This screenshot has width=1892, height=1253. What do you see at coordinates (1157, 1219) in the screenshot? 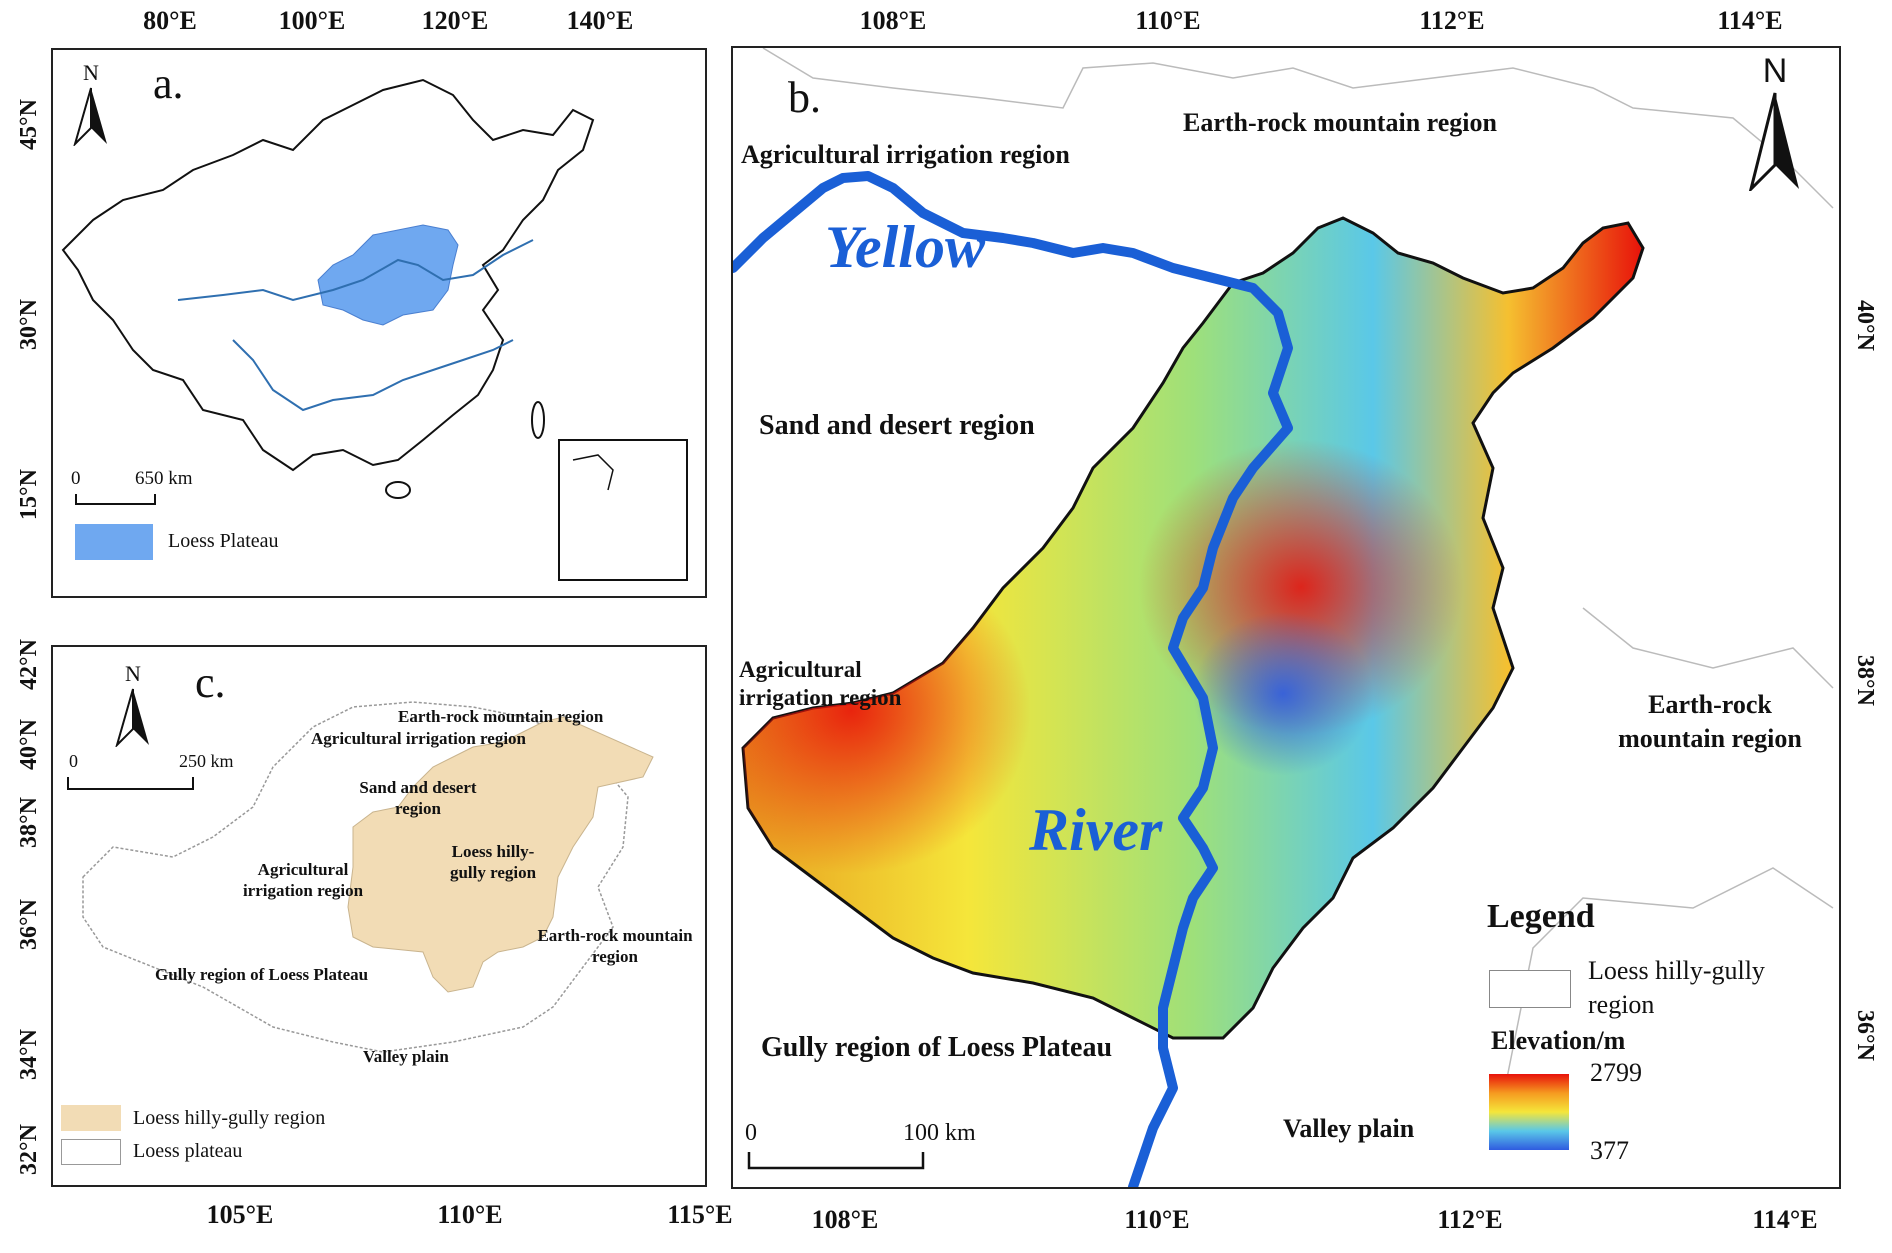
I see `panel-b-lon-tick-bottom: 110°E` at bounding box center [1157, 1219].